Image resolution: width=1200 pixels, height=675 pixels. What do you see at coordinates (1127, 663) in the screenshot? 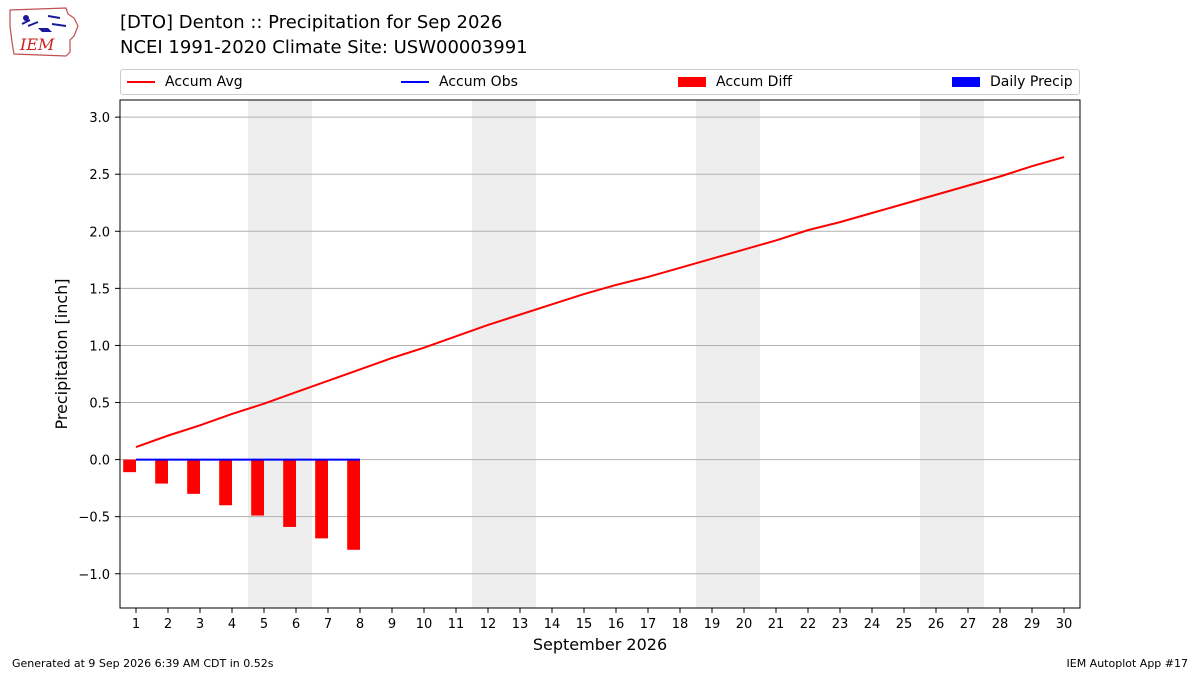
I see `app-credit: IEM Autoplot App #17` at bounding box center [1127, 663].